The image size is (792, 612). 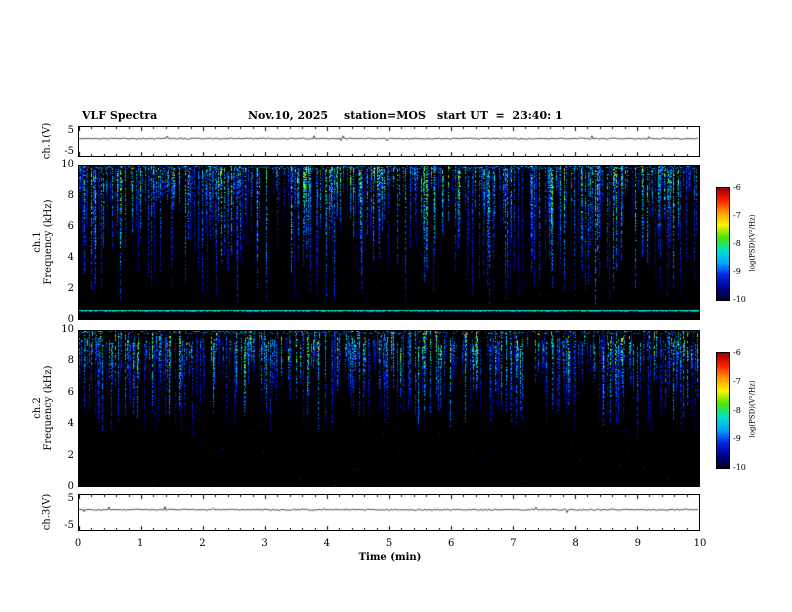 What do you see at coordinates (140, 543) in the screenshot?
I see `x-tick-label: 1` at bounding box center [140, 543].